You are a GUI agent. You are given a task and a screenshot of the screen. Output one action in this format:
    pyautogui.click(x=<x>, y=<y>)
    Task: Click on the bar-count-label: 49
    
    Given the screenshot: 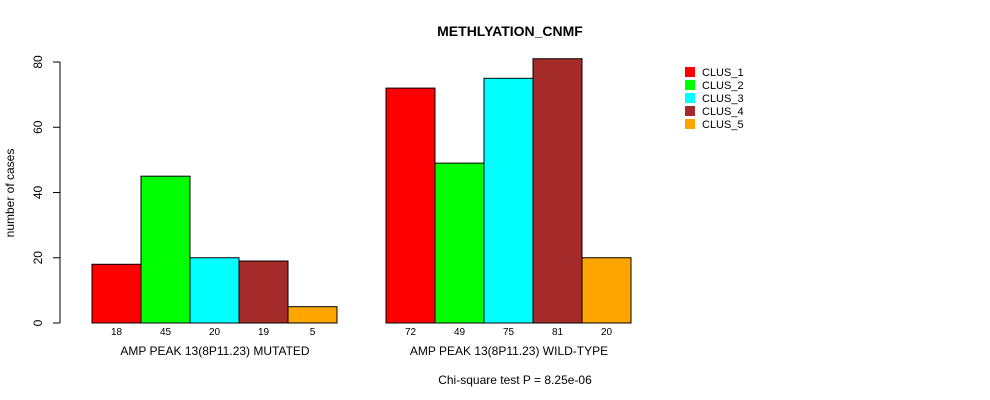 What is the action you would take?
    pyautogui.click(x=460, y=332)
    